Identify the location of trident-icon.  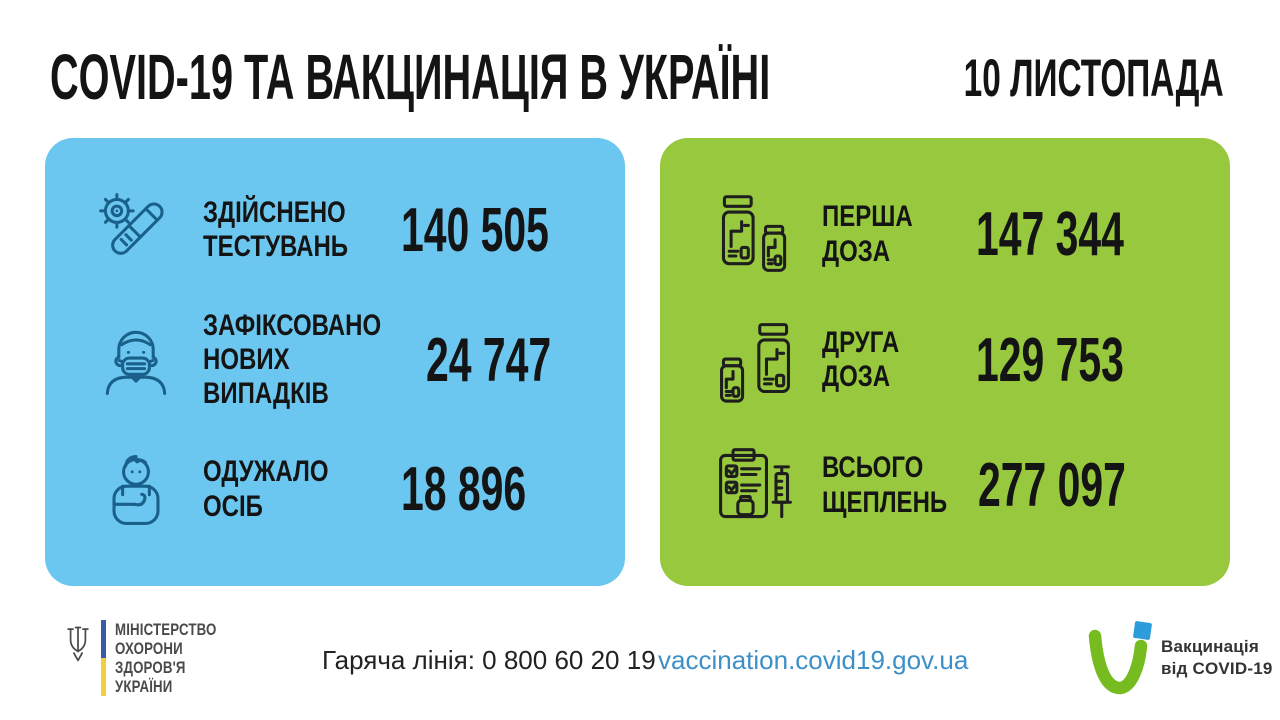
(78, 644).